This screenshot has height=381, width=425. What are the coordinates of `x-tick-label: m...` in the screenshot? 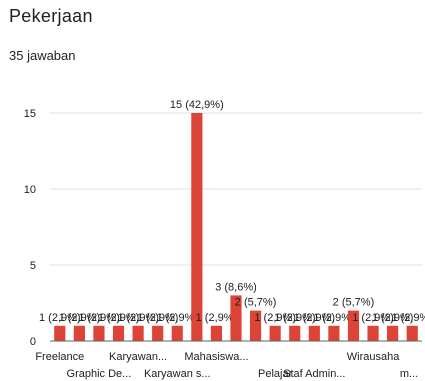 It's located at (409, 374).